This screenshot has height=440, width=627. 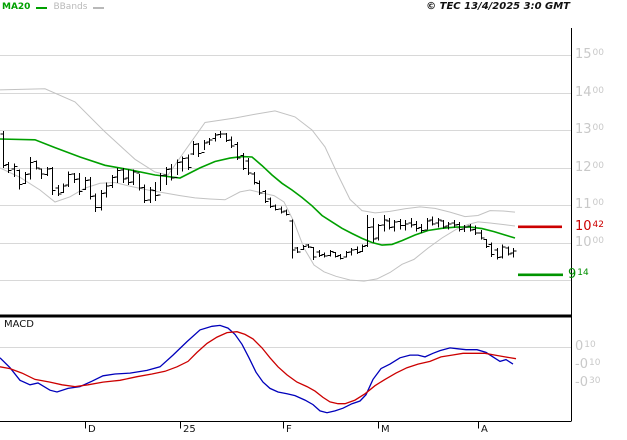 What do you see at coordinates (19, 324) in the screenshot?
I see `macd-panel-title: MACD` at bounding box center [19, 324].